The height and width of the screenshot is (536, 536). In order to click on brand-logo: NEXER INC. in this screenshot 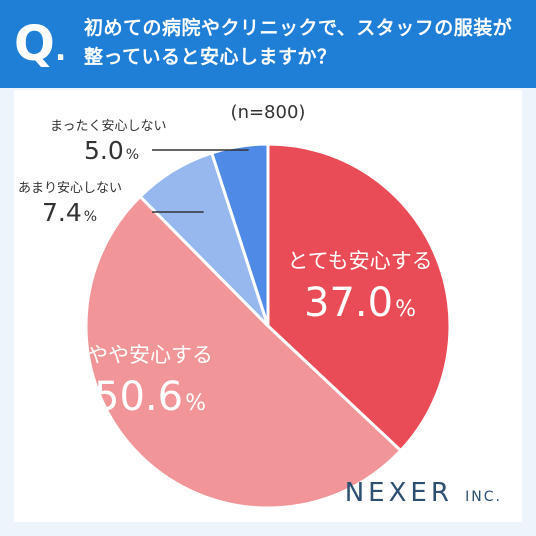, I will do `click(423, 493)`.